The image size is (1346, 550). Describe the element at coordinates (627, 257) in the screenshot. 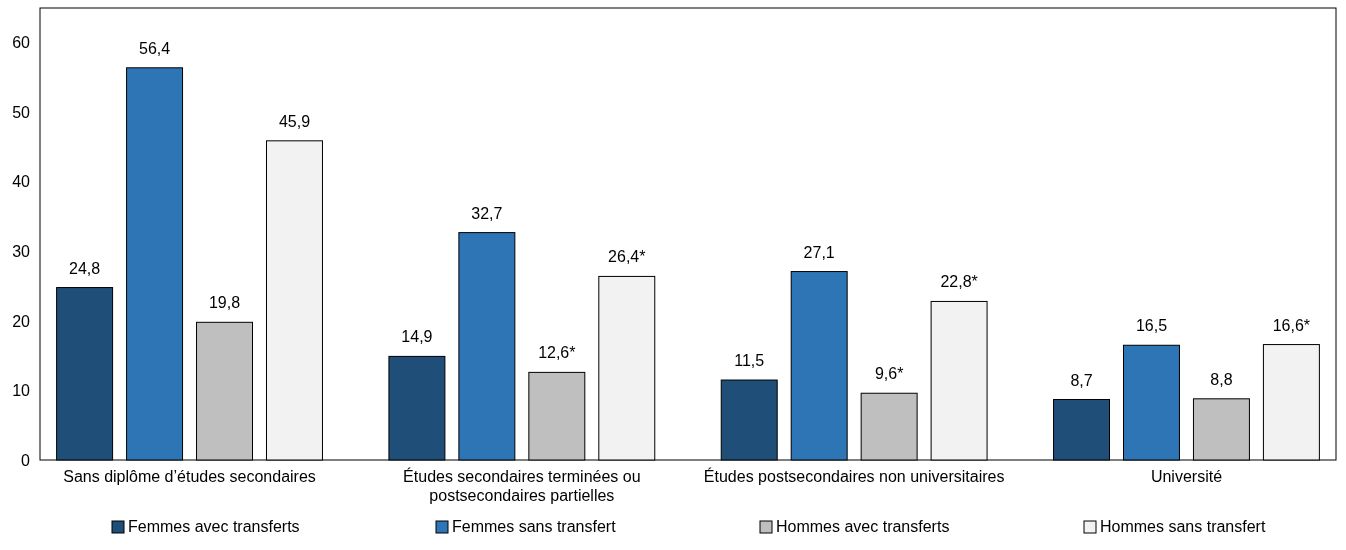

I see `data-label: 26,4*` at that location.